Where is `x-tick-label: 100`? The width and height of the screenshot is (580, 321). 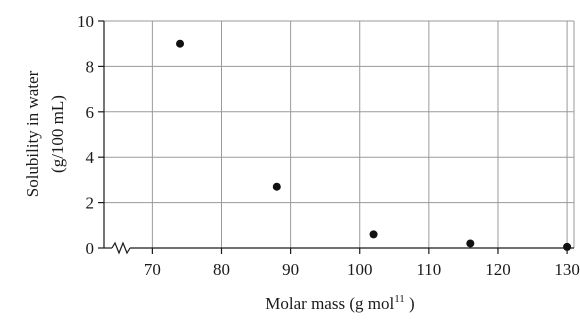
x-tick-label: 100 is located at coordinates (360, 269).